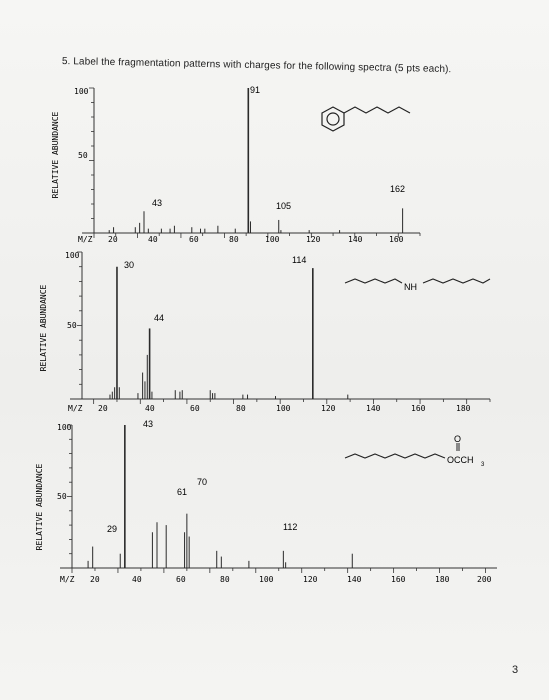 The height and width of the screenshot is (700, 549). What do you see at coordinates (457, 439) in the screenshot?
I see `spectrum-3-structure-carbonyl-o: O` at bounding box center [457, 439].